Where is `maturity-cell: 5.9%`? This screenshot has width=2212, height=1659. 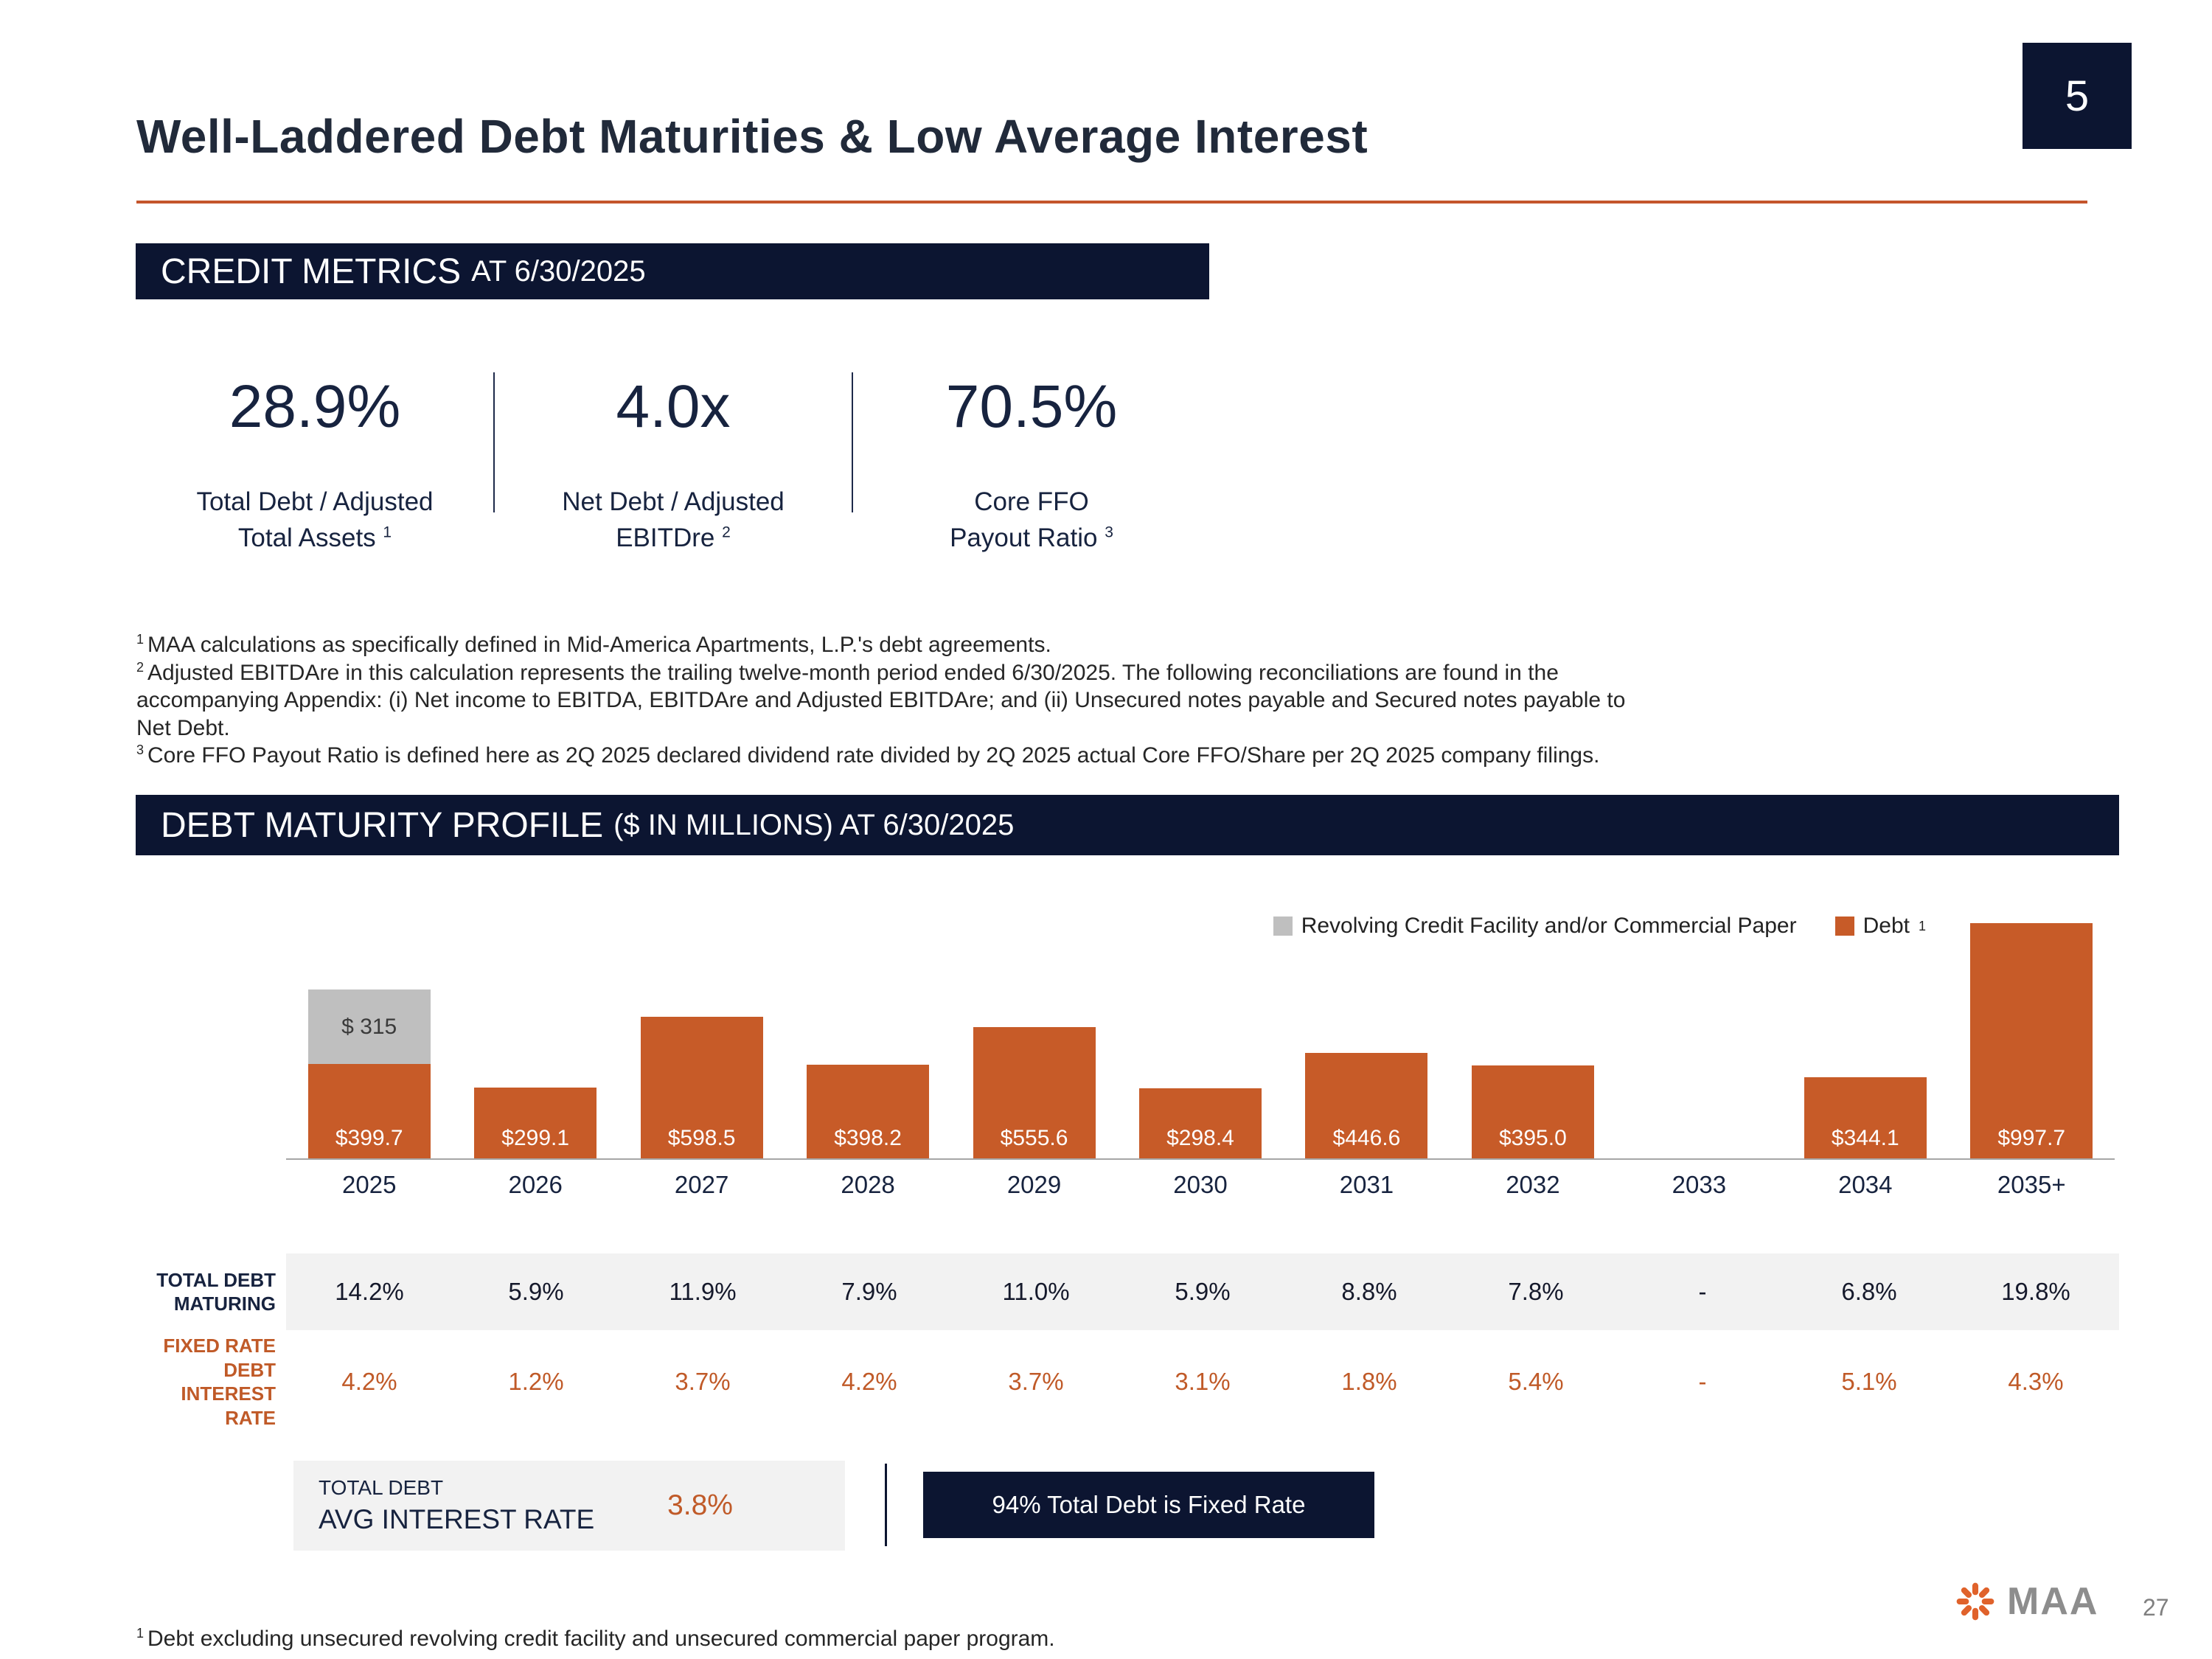 maturity-cell: 5.9% is located at coordinates (1203, 1291).